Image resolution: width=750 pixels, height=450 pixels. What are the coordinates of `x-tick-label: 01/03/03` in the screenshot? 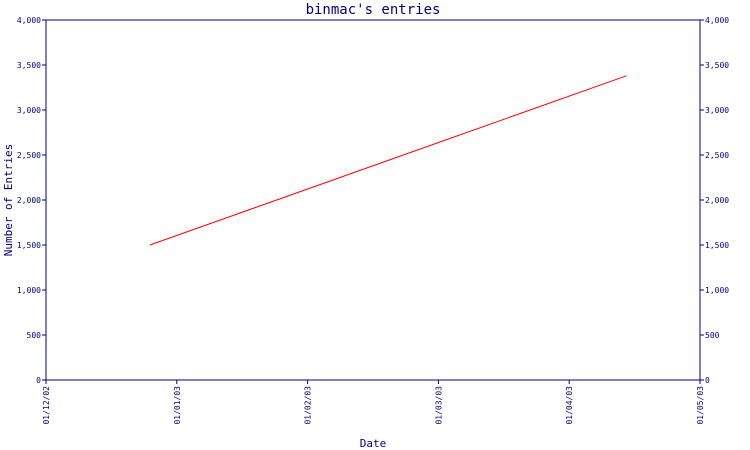 It's located at (438, 405).